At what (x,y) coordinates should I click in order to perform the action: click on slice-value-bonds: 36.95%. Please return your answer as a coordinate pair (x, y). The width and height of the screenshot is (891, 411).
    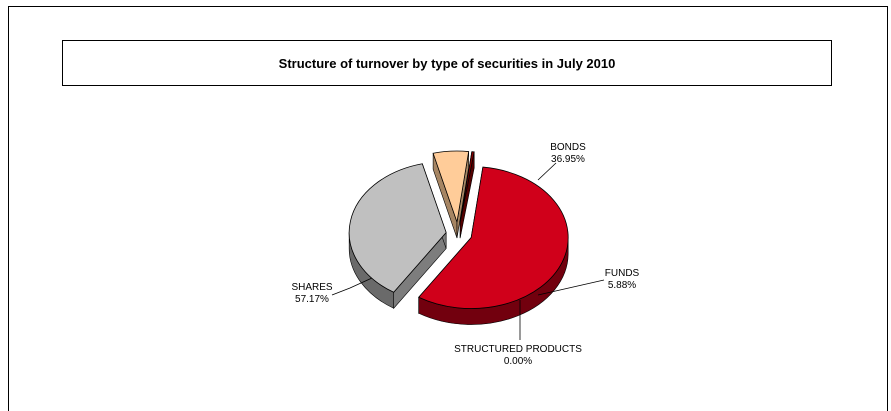
    Looking at the image, I should click on (568, 159).